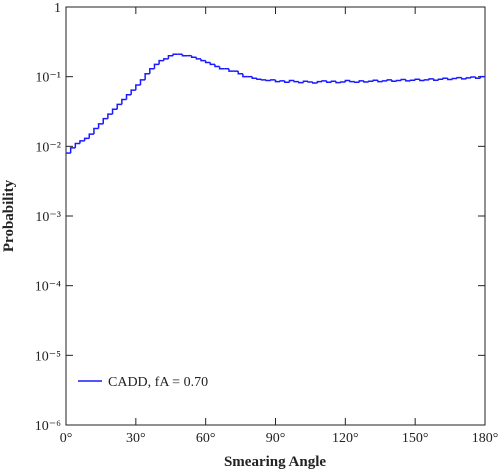 This screenshot has height=472, width=499. Describe the element at coordinates (345, 438) in the screenshot. I see `x-tick-label: 120°` at that location.